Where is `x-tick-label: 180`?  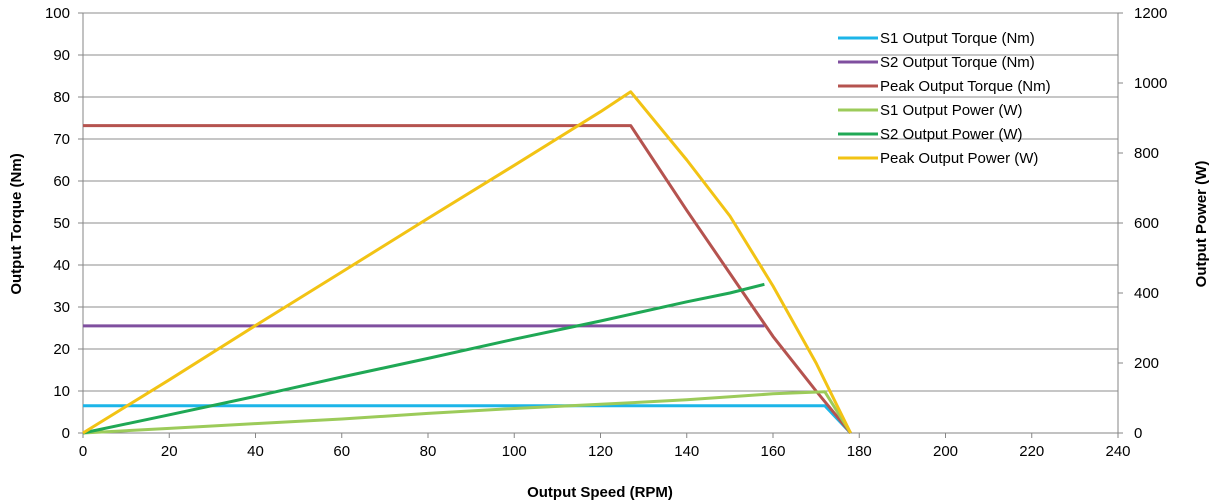
x-tick-label: 180 is located at coordinates (859, 451).